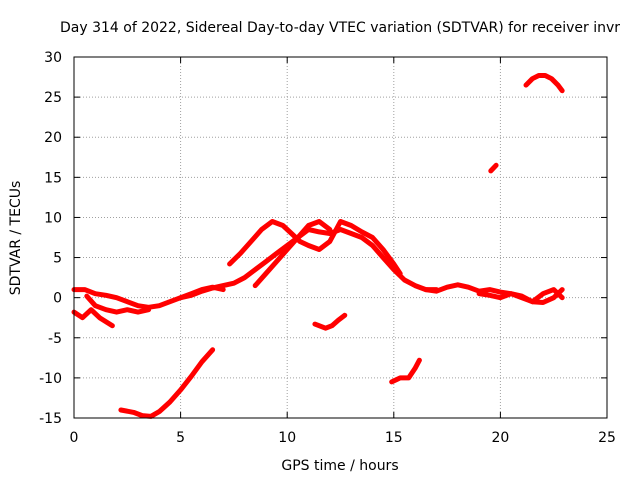  I want to click on x-tick-label: 25, so click(607, 438).